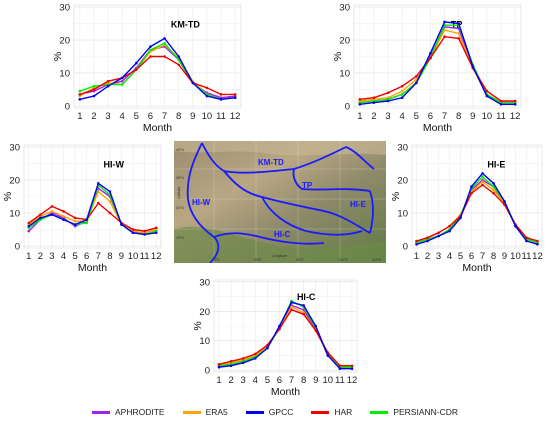  Describe the element at coordinates (430, 67) in the screenshot. I see `panel-tp: 0 10 20 30 1 2 3 4 5 6 7 8 9 10 11 12 Month% TP` at that location.